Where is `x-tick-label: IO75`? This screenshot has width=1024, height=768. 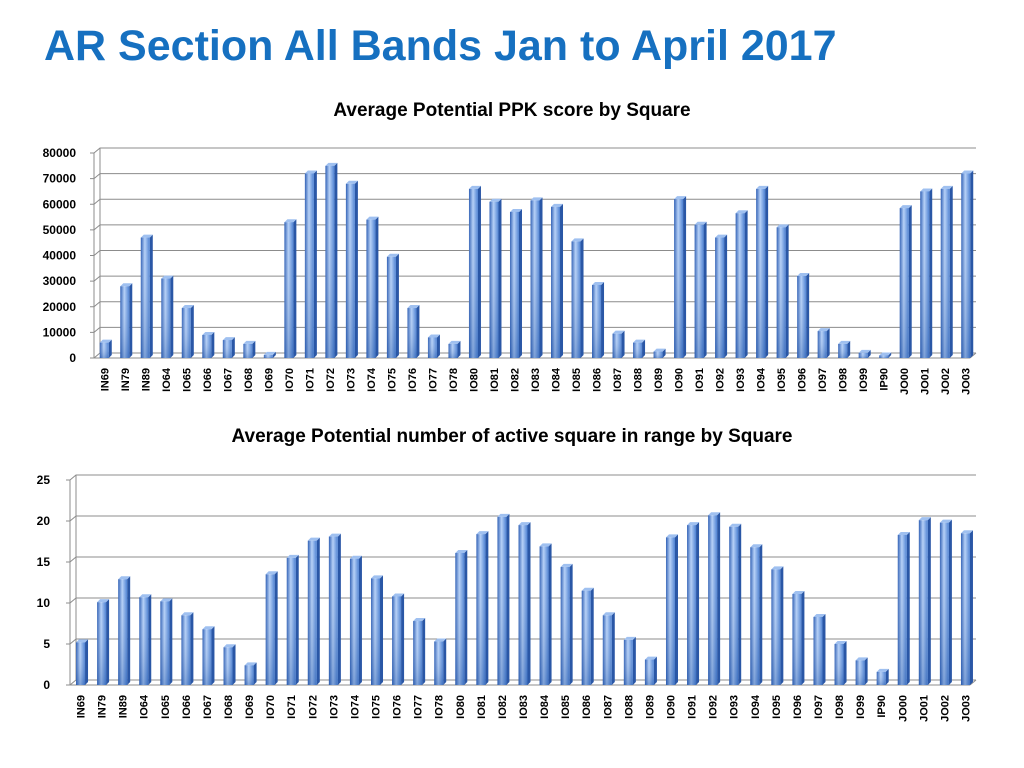
x-tick-label: IO75 is located at coordinates (377, 707).